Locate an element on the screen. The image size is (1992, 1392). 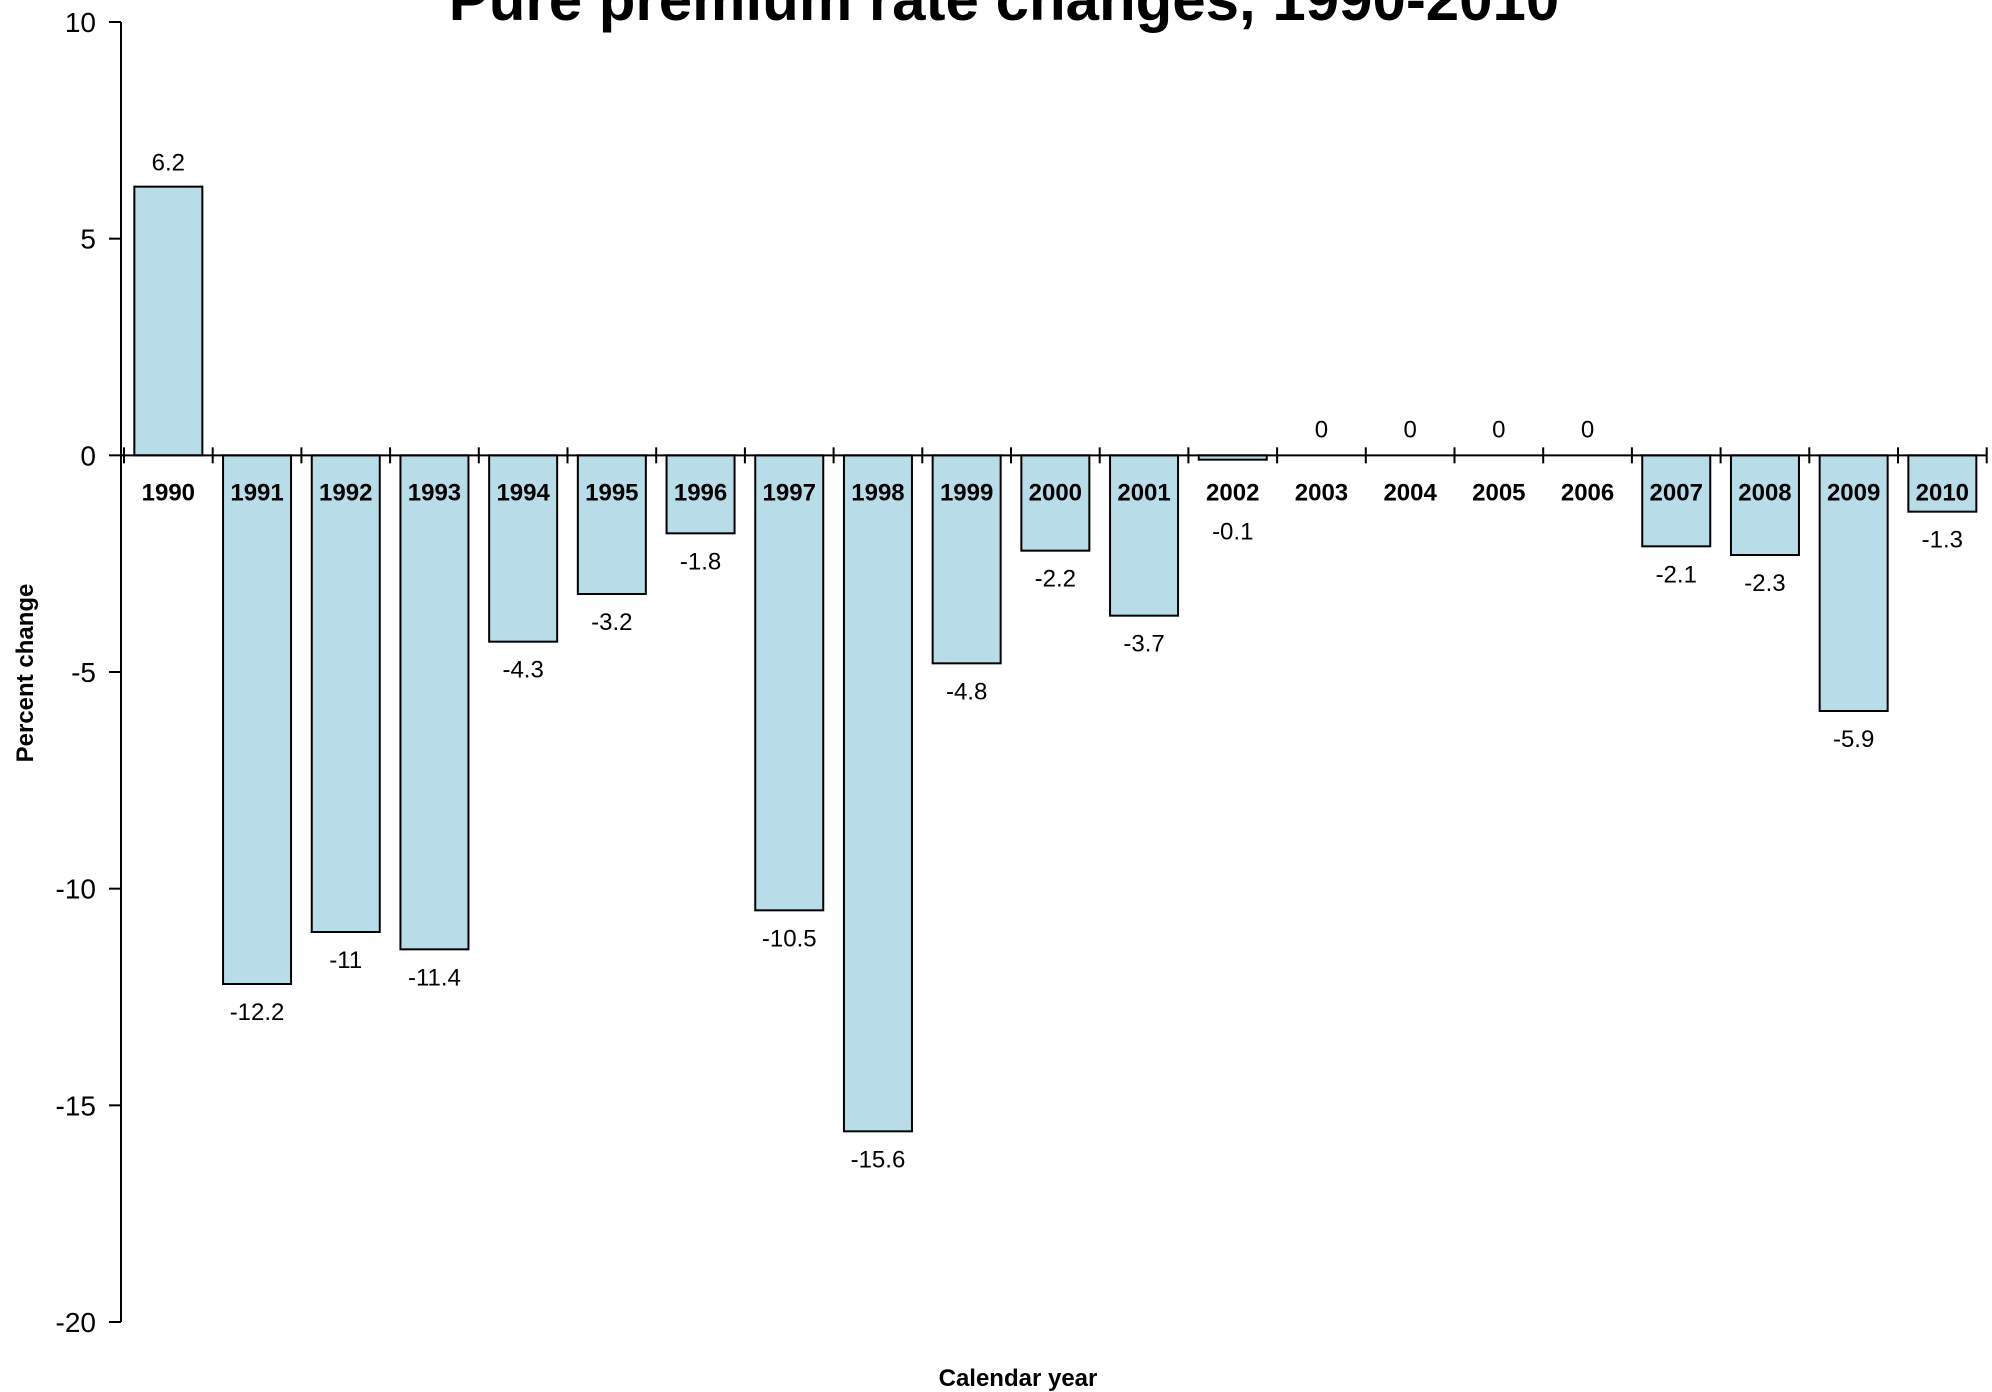
data-label: -5.9 is located at coordinates (1853, 739).